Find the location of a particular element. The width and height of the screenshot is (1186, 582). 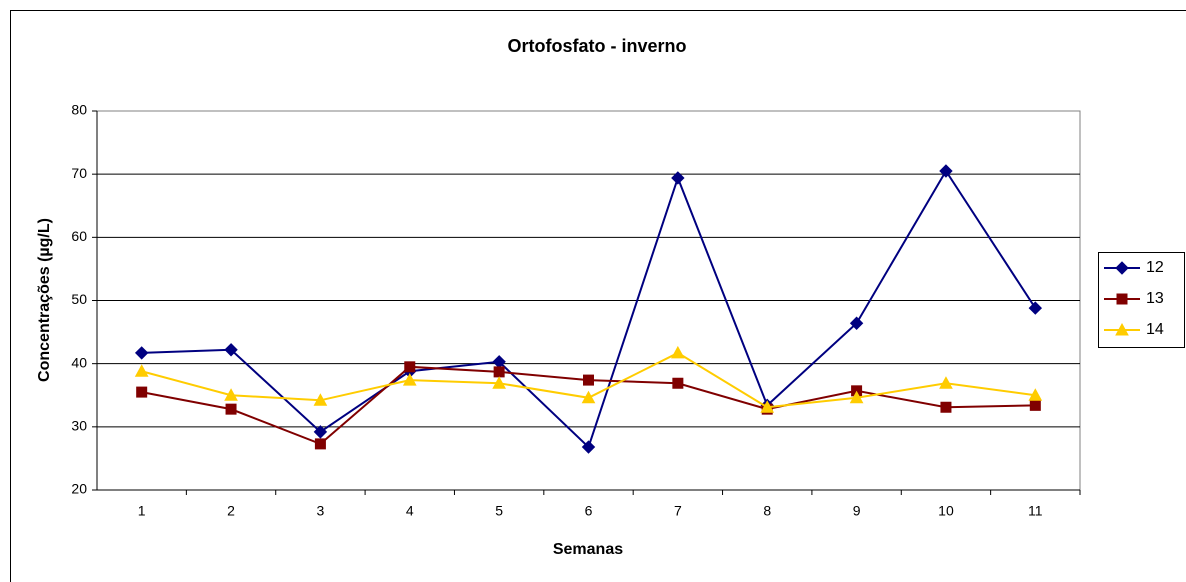

x-tick-label: 6 is located at coordinates (589, 511).